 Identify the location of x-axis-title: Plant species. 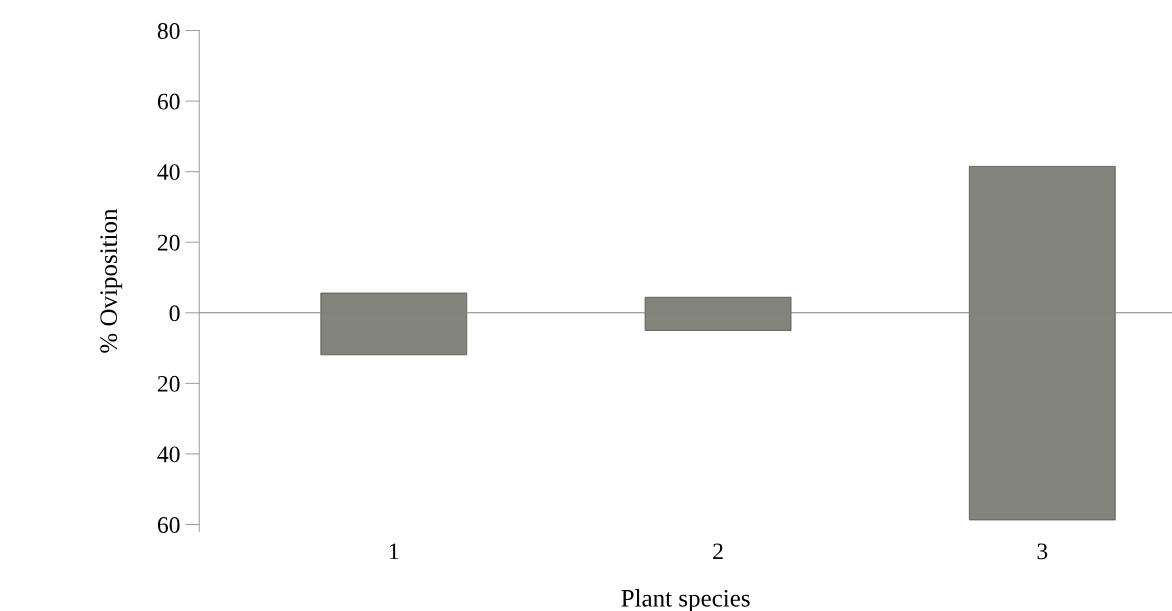
(685, 600).